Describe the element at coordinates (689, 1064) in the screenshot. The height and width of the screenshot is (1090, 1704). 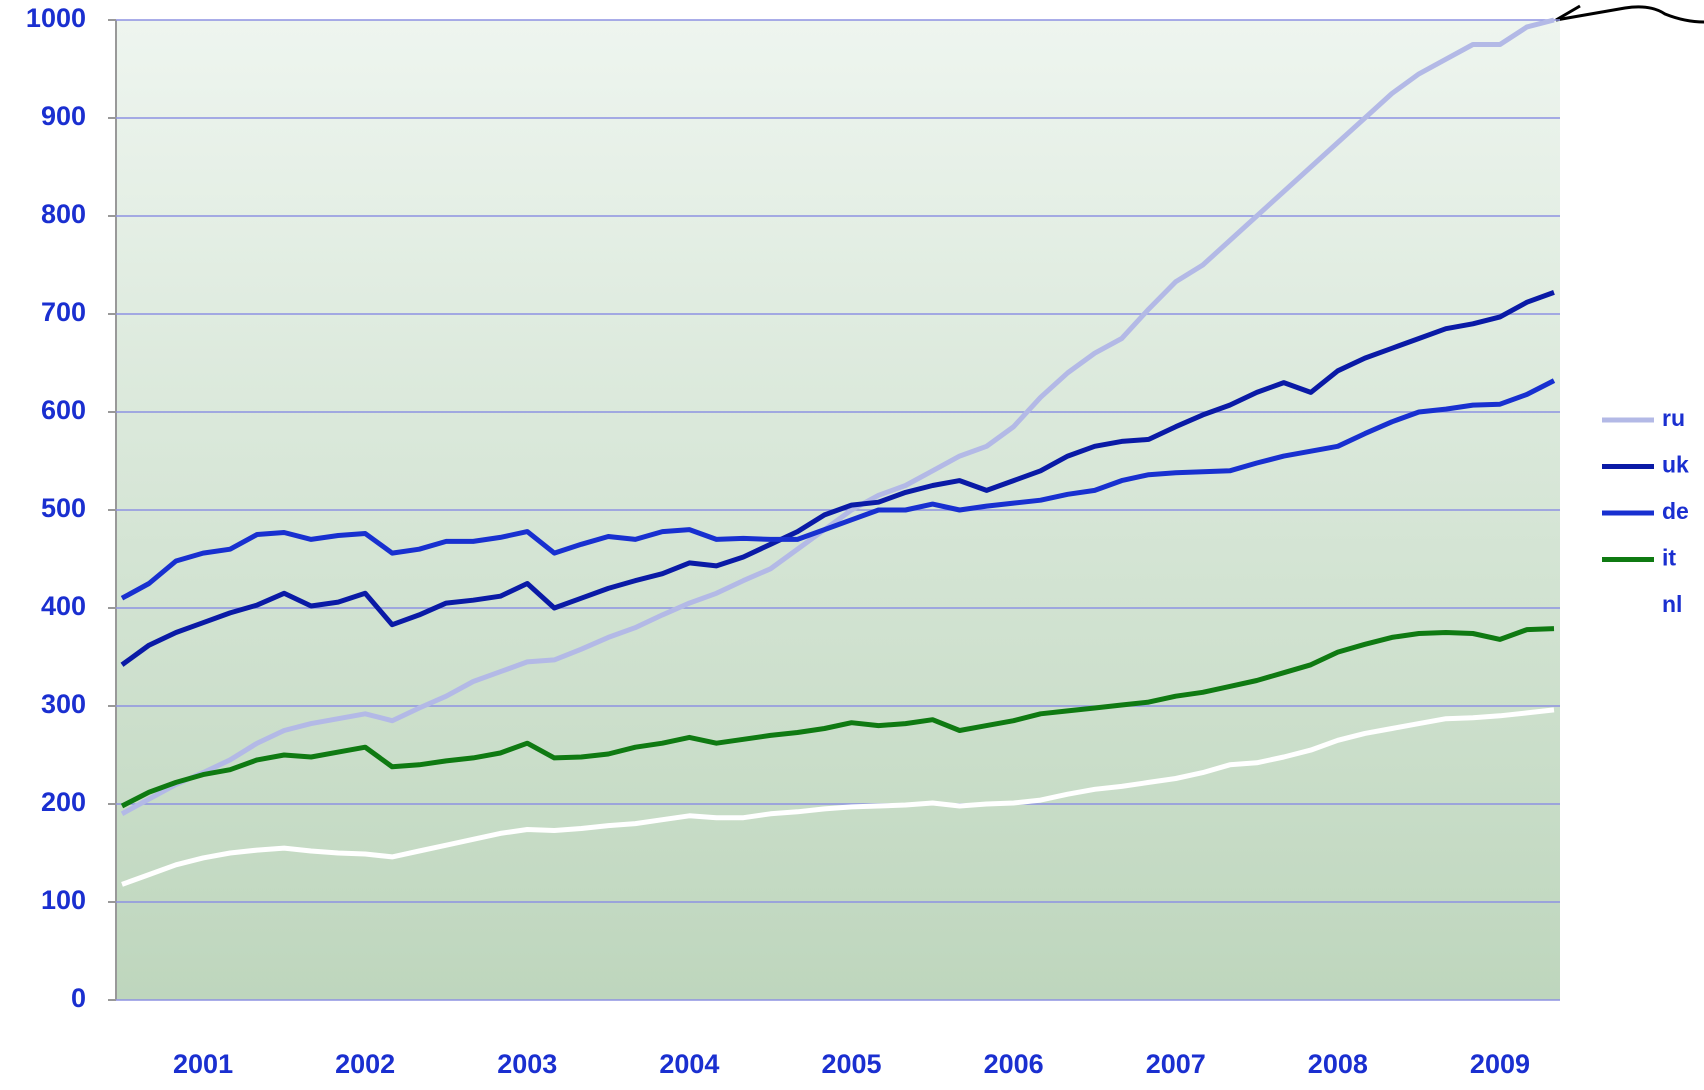
I see `x-tick-label: 2004` at that location.